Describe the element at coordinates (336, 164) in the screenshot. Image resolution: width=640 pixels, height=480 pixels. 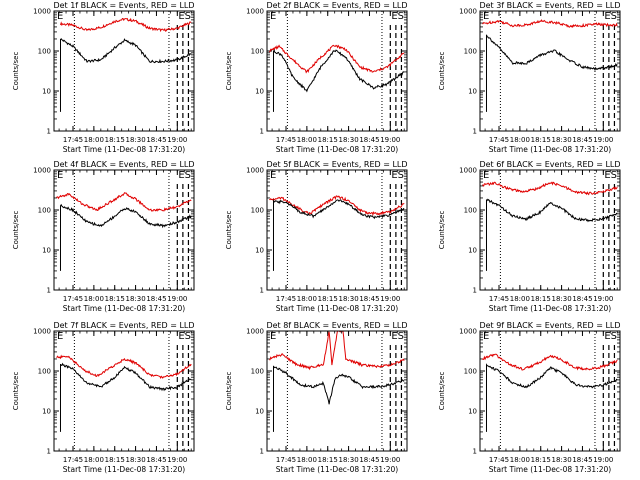
I see `chart-title: Det 5f BLACK = Events, RED = LLD` at that location.